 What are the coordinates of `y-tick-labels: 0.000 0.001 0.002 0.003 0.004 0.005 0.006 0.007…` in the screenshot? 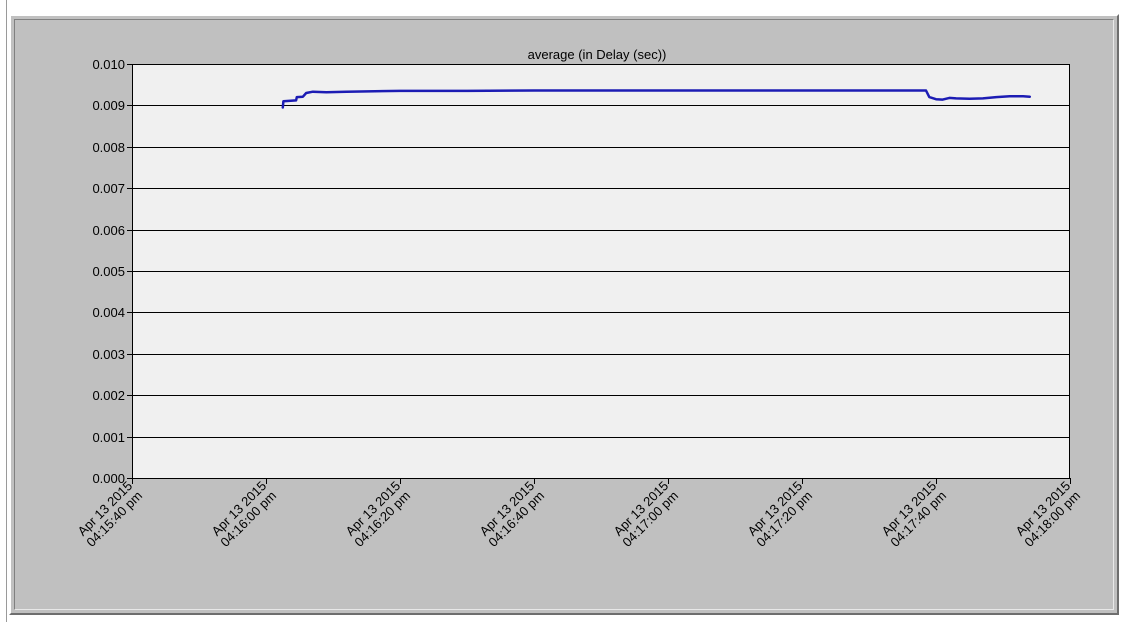 It's located at (108, 271).